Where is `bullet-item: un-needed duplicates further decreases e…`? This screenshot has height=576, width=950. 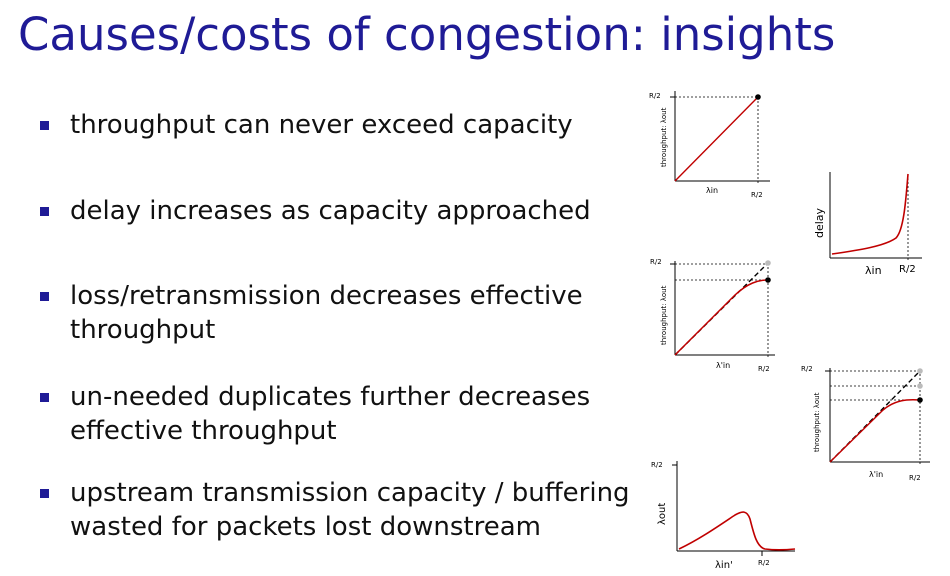
bullet-item: un-needed duplicates further decreases e… is located at coordinates (350, 414).